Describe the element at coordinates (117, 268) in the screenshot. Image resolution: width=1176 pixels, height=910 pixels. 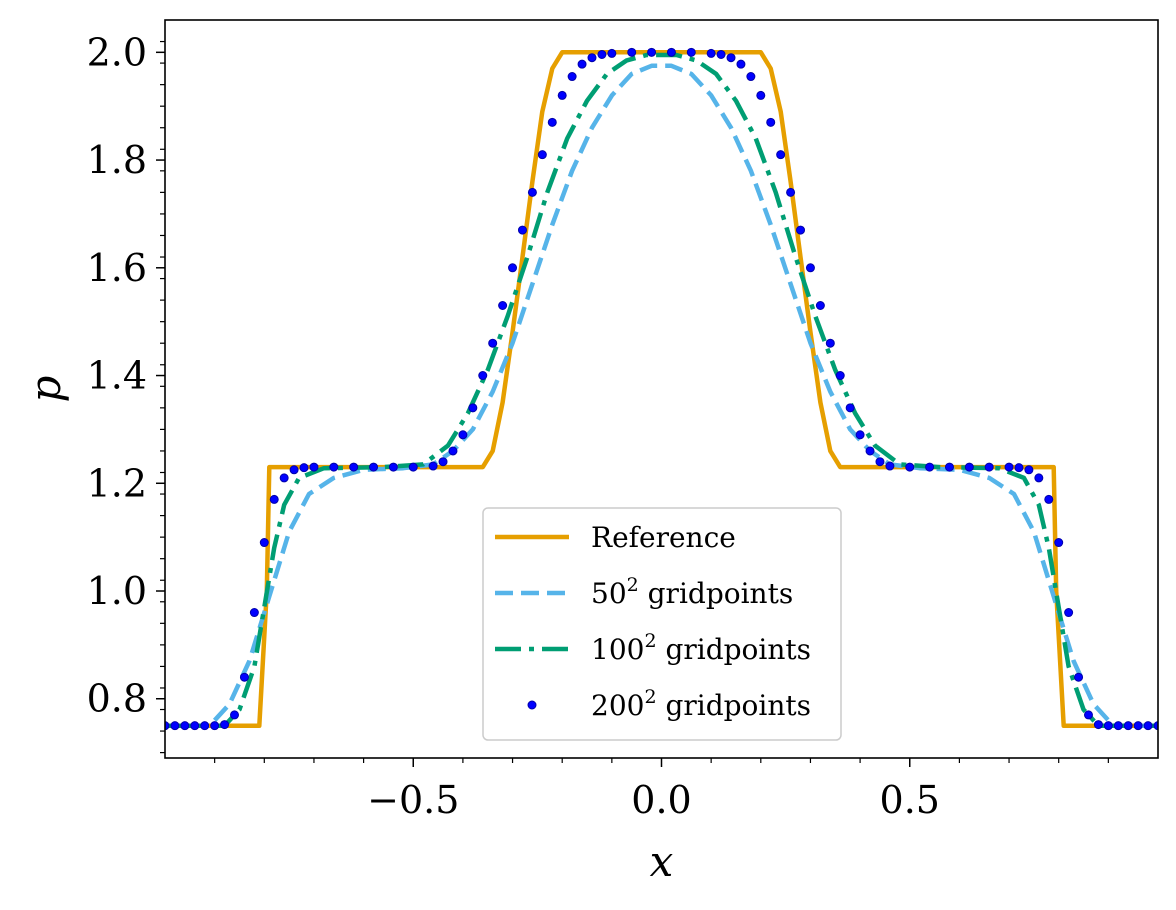
I see `y-tick-label: 1.6` at that location.